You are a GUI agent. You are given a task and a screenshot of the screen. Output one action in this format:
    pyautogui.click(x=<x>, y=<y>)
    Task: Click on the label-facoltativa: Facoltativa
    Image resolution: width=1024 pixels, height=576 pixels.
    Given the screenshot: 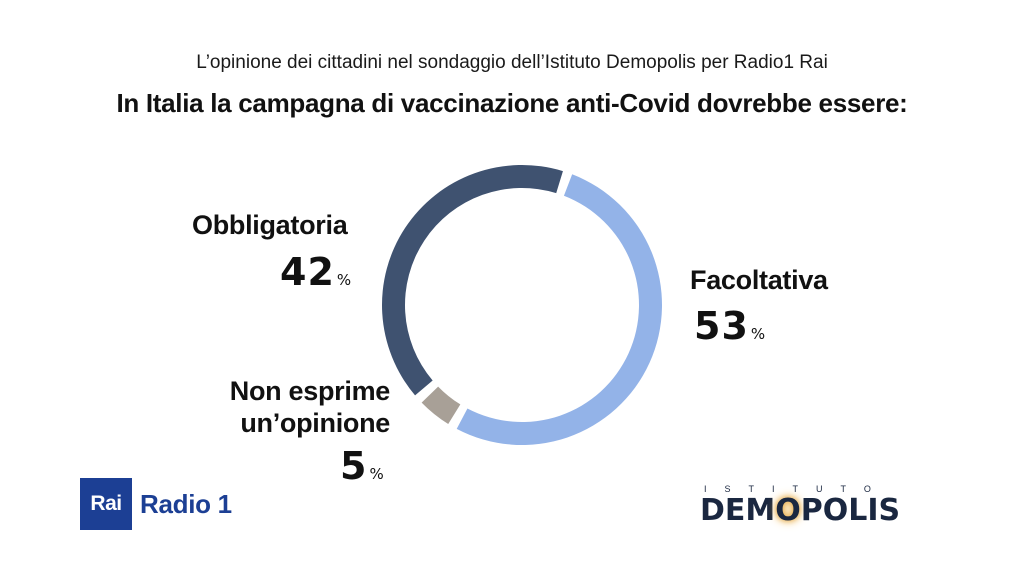 What is the action you would take?
    pyautogui.click(x=759, y=280)
    